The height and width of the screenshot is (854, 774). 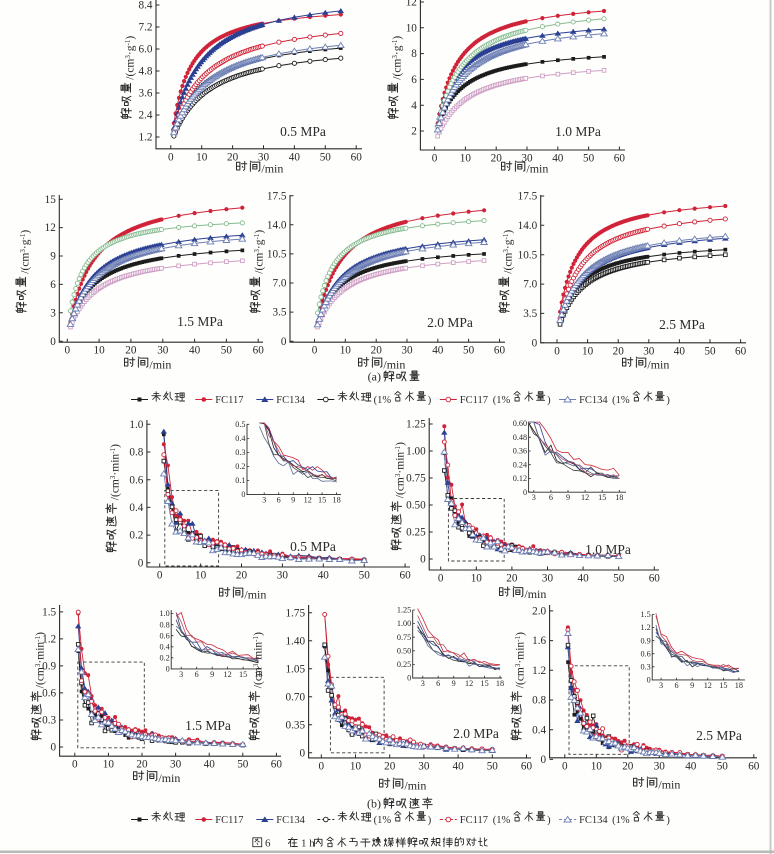 I want to click on svg-text: 1.05, so click(x=296, y=669).